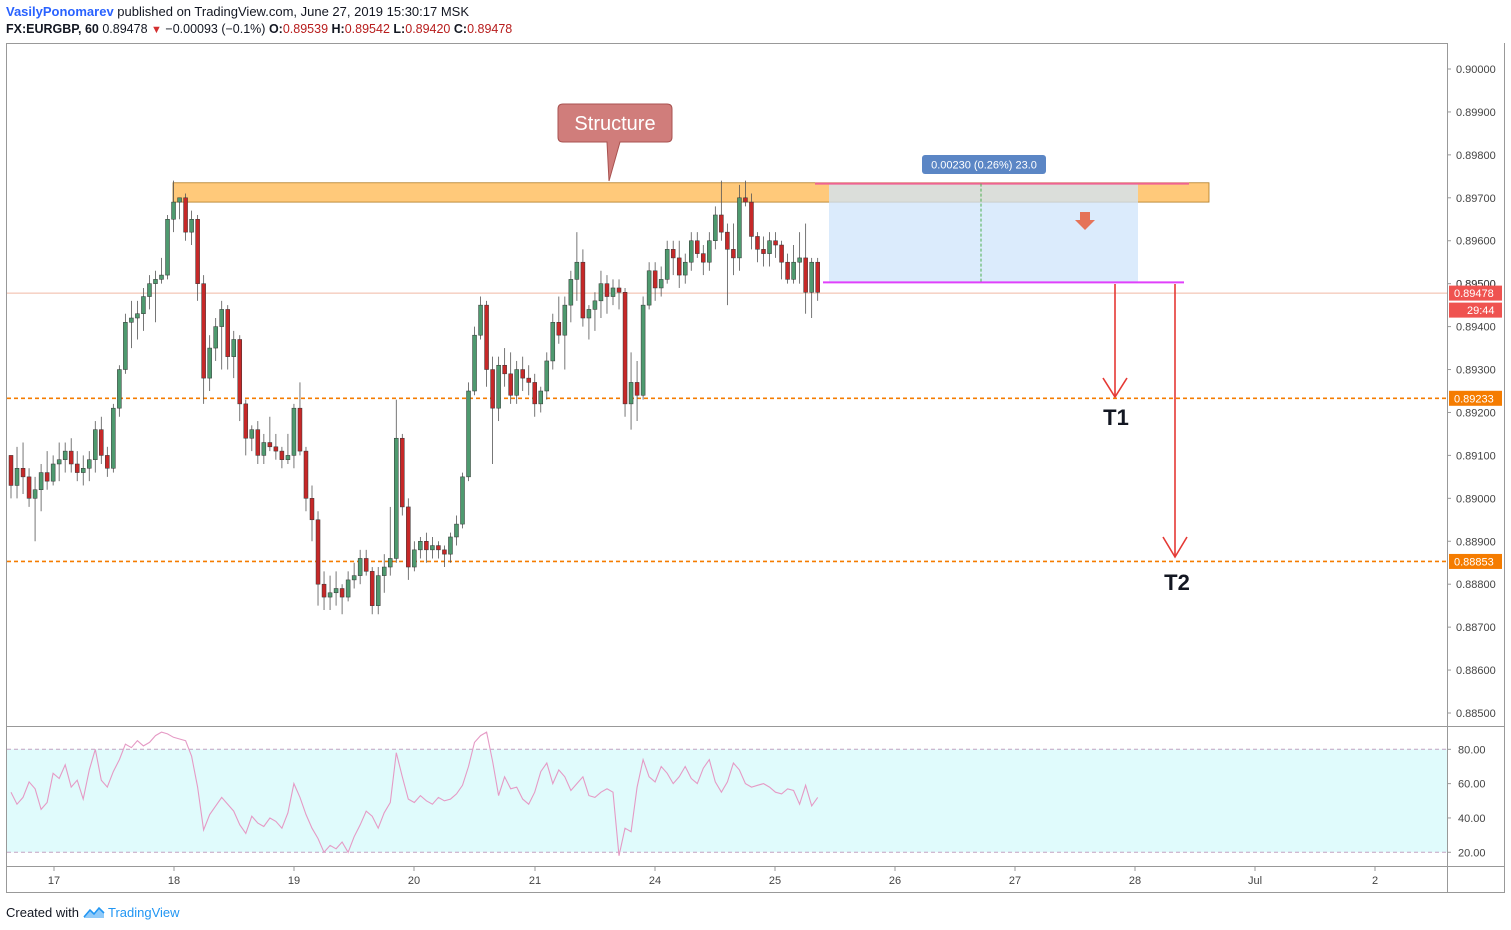 This screenshot has width=1511, height=930. Describe the element at coordinates (713, 877) in the screenshot. I see `time-axis: 17 18 19 20 21 24 25 26 27 28 Jul 2` at that location.